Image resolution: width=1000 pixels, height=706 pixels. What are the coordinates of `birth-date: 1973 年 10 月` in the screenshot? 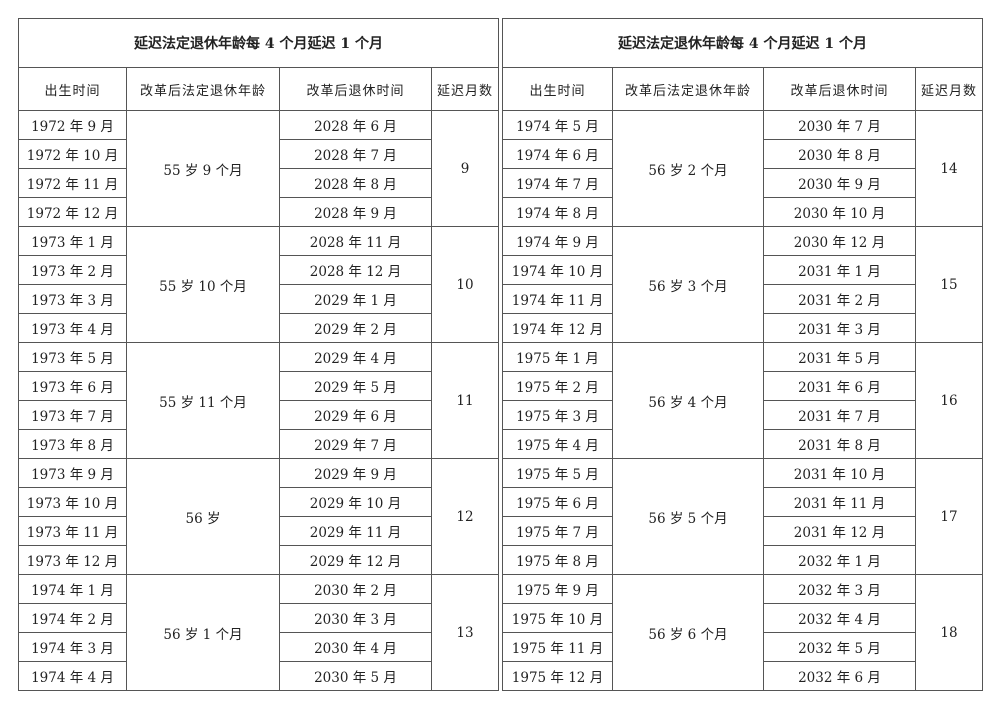 It's located at (72, 502).